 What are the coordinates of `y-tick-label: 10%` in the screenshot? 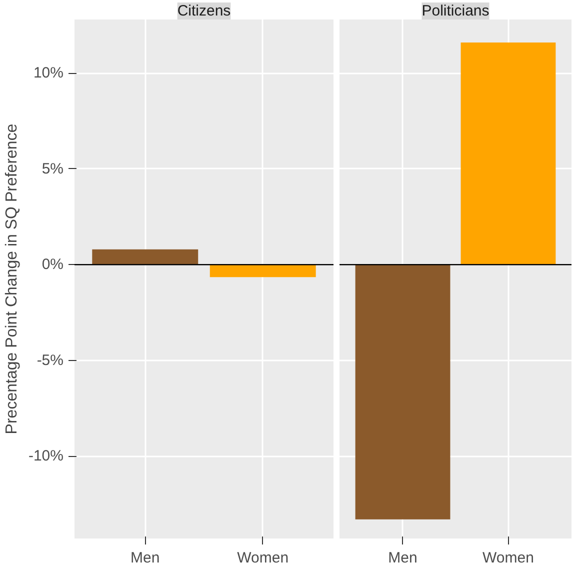 It's located at (48, 73).